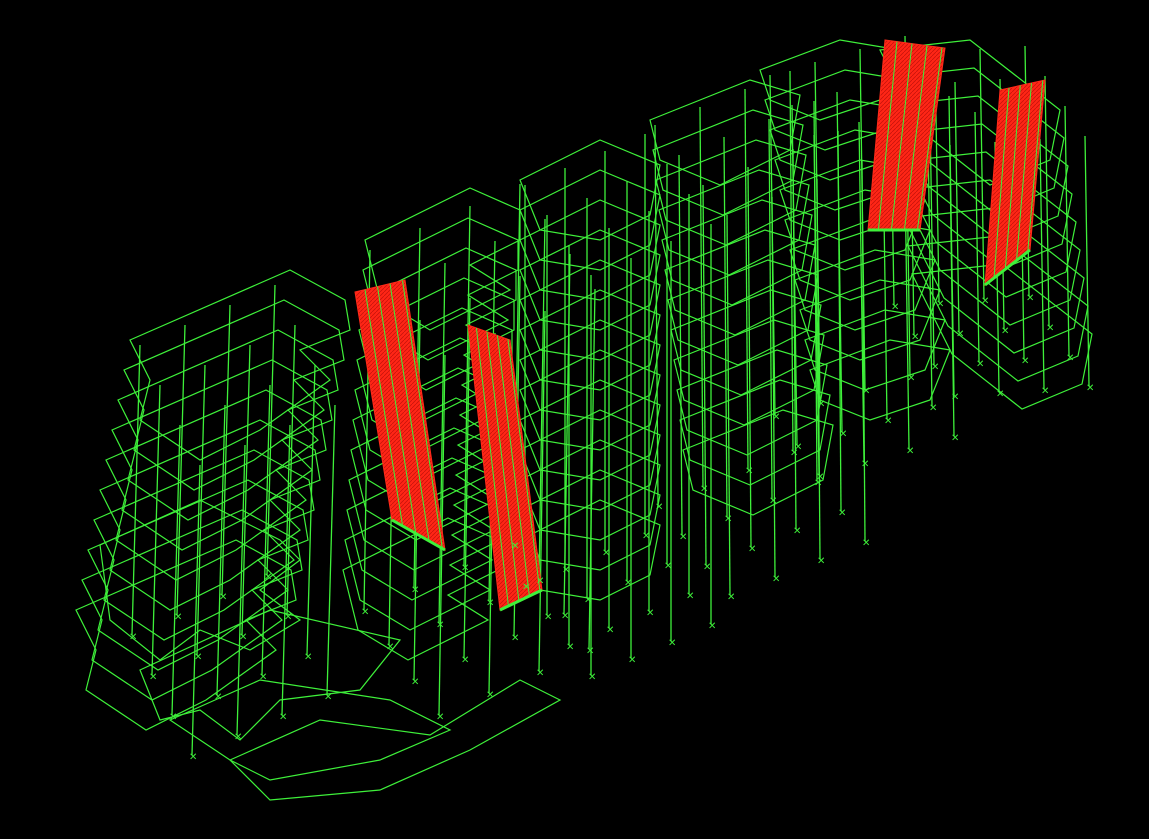  What do you see at coordinates (395, 740) in the screenshot?
I see `podium-slab-outline` at bounding box center [395, 740].